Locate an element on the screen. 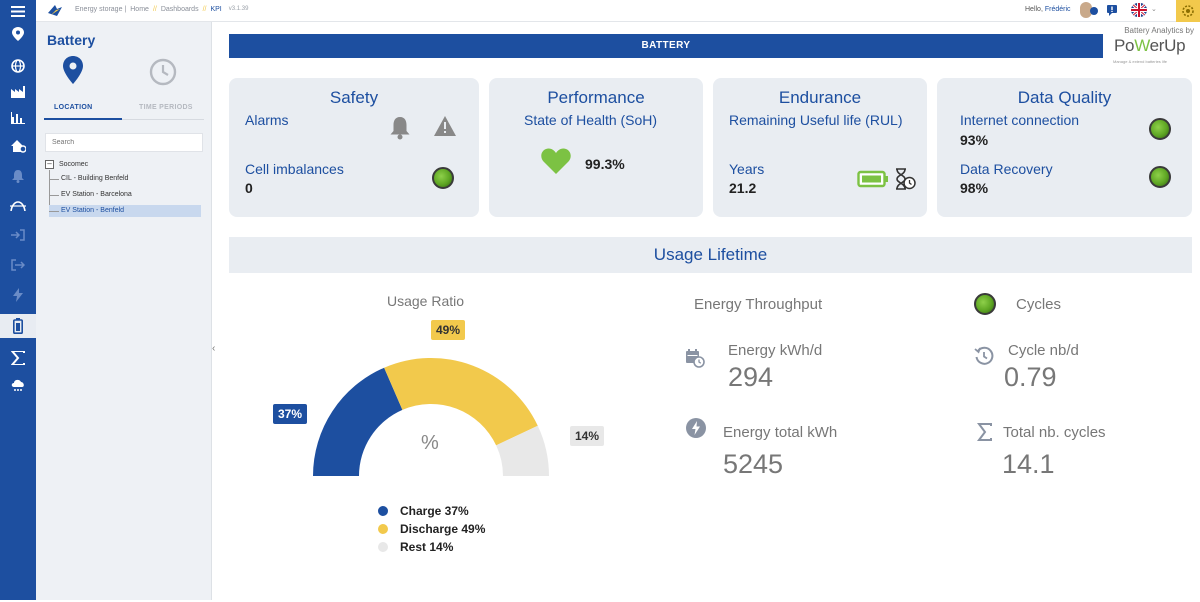 This screenshot has height=602, width=1200. home-settings-icon is located at coordinates (18, 146).